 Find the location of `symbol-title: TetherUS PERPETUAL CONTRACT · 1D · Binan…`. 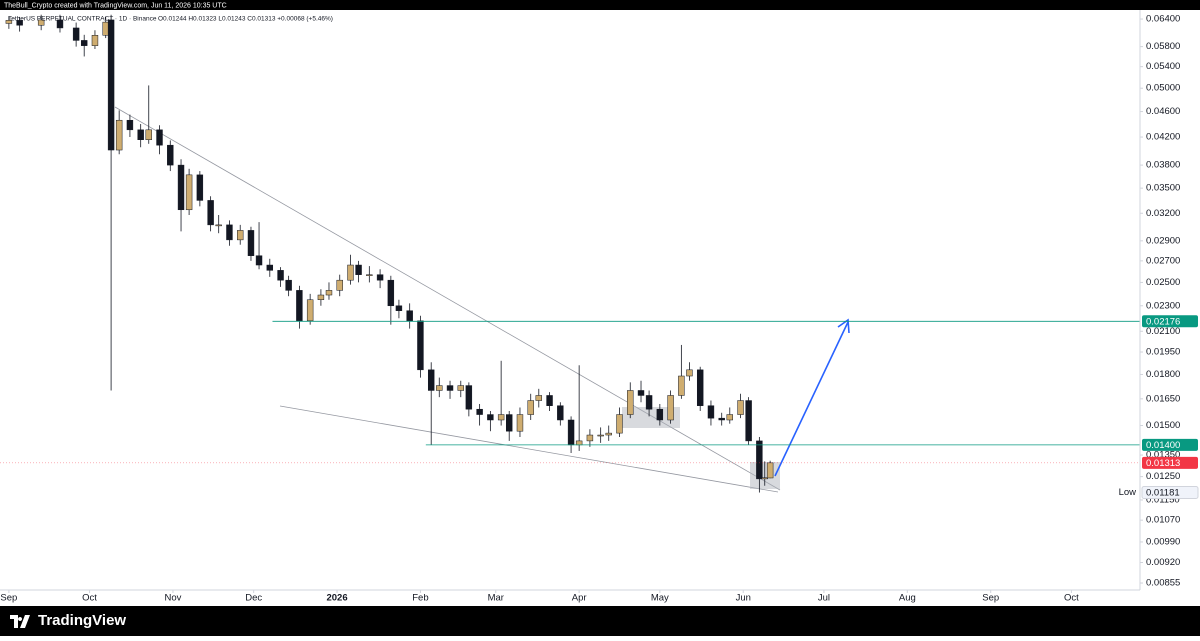

symbol-title: TetherUS PERPETUAL CONTRACT · 1D · Binan… is located at coordinates (82, 19).